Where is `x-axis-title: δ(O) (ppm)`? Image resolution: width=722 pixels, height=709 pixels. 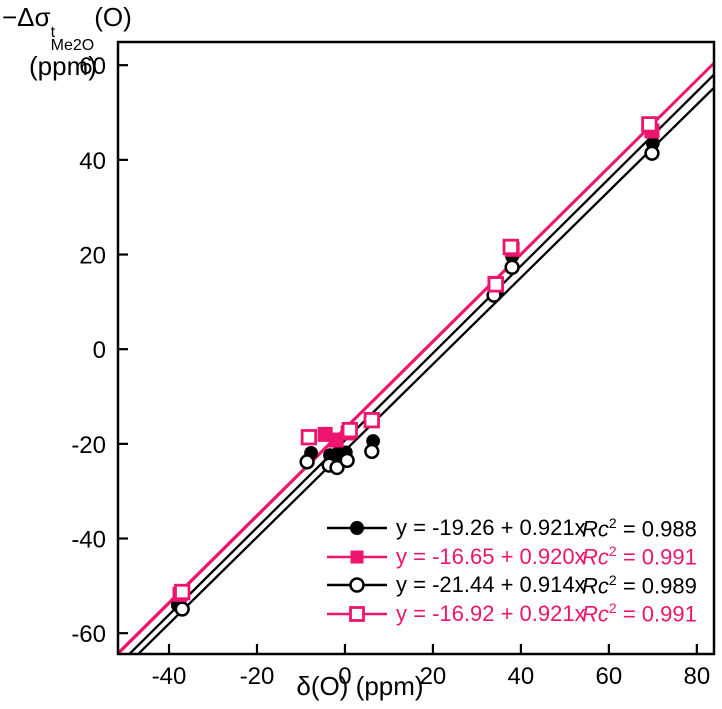
x-axis-title: δ(O) (ppm) is located at coordinates (360, 686).